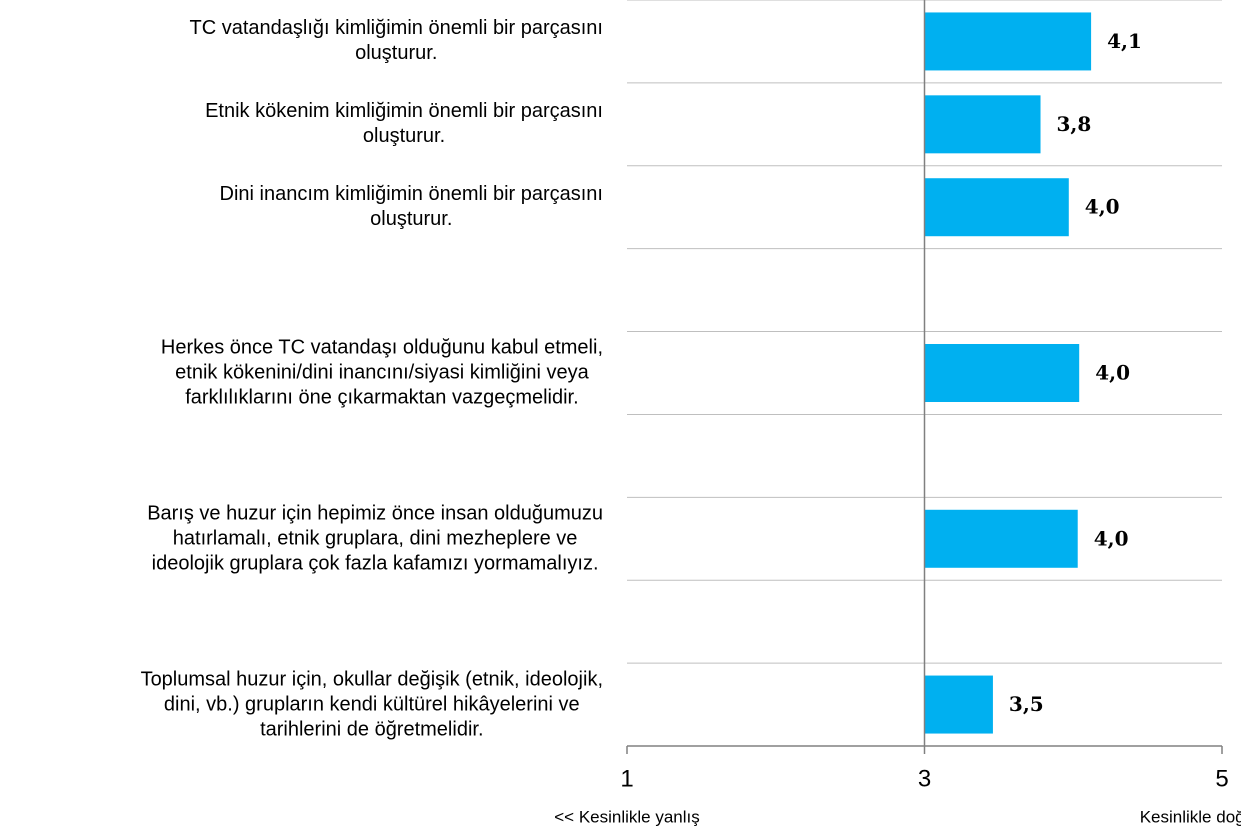 The height and width of the screenshot is (836, 1241). Describe the element at coordinates (924, 778) in the screenshot. I see `x-tick-label: 3` at that location.